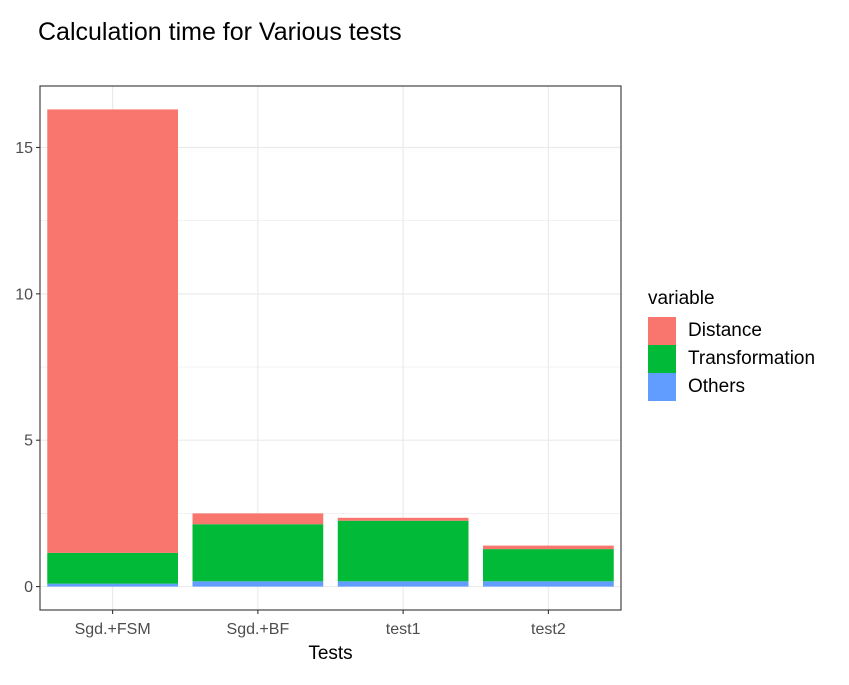 Image resolution: width=849 pixels, height=685 pixels. I want to click on legend-item-distance: Distance, so click(731, 331).